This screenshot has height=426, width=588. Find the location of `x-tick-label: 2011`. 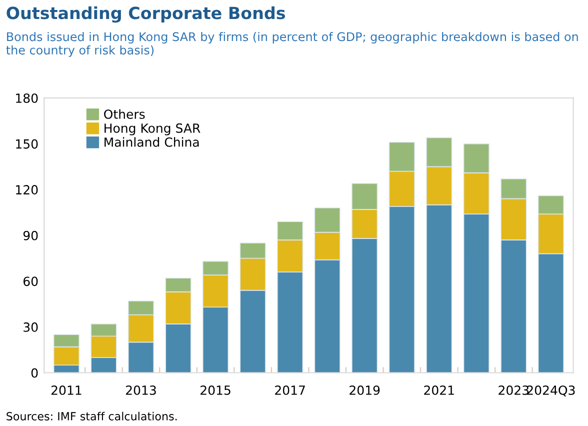

x-tick-label: 2011 is located at coordinates (66, 390).